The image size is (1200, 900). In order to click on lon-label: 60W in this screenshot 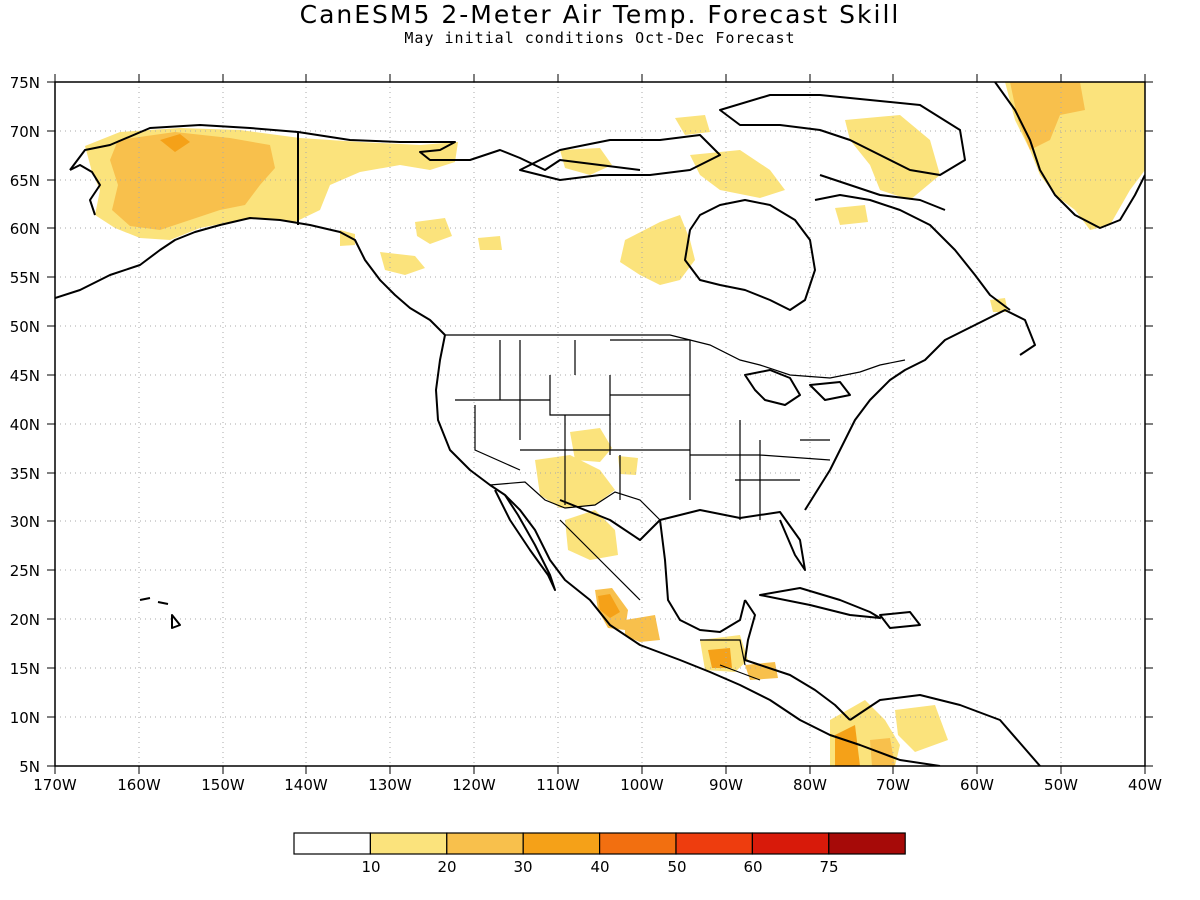, I will do `click(977, 785)`.